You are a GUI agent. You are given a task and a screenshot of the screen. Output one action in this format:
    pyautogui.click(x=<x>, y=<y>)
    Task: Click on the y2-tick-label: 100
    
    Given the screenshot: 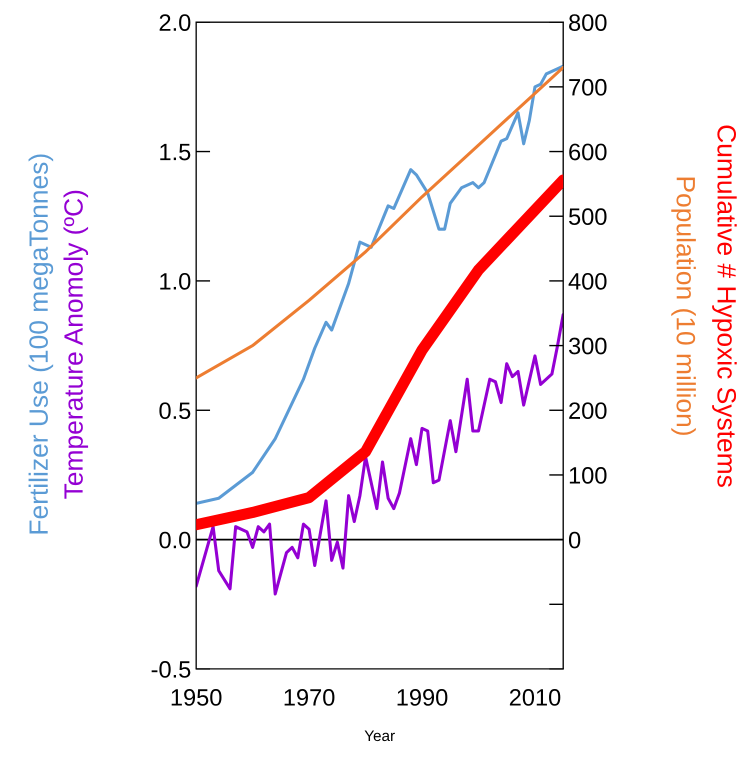 What is the action you would take?
    pyautogui.click(x=588, y=475)
    